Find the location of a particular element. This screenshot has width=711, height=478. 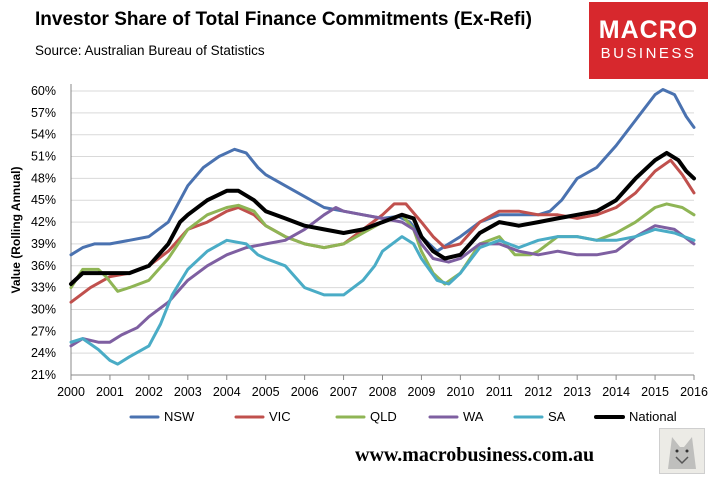

wolf-logo-icon is located at coordinates (682, 451).